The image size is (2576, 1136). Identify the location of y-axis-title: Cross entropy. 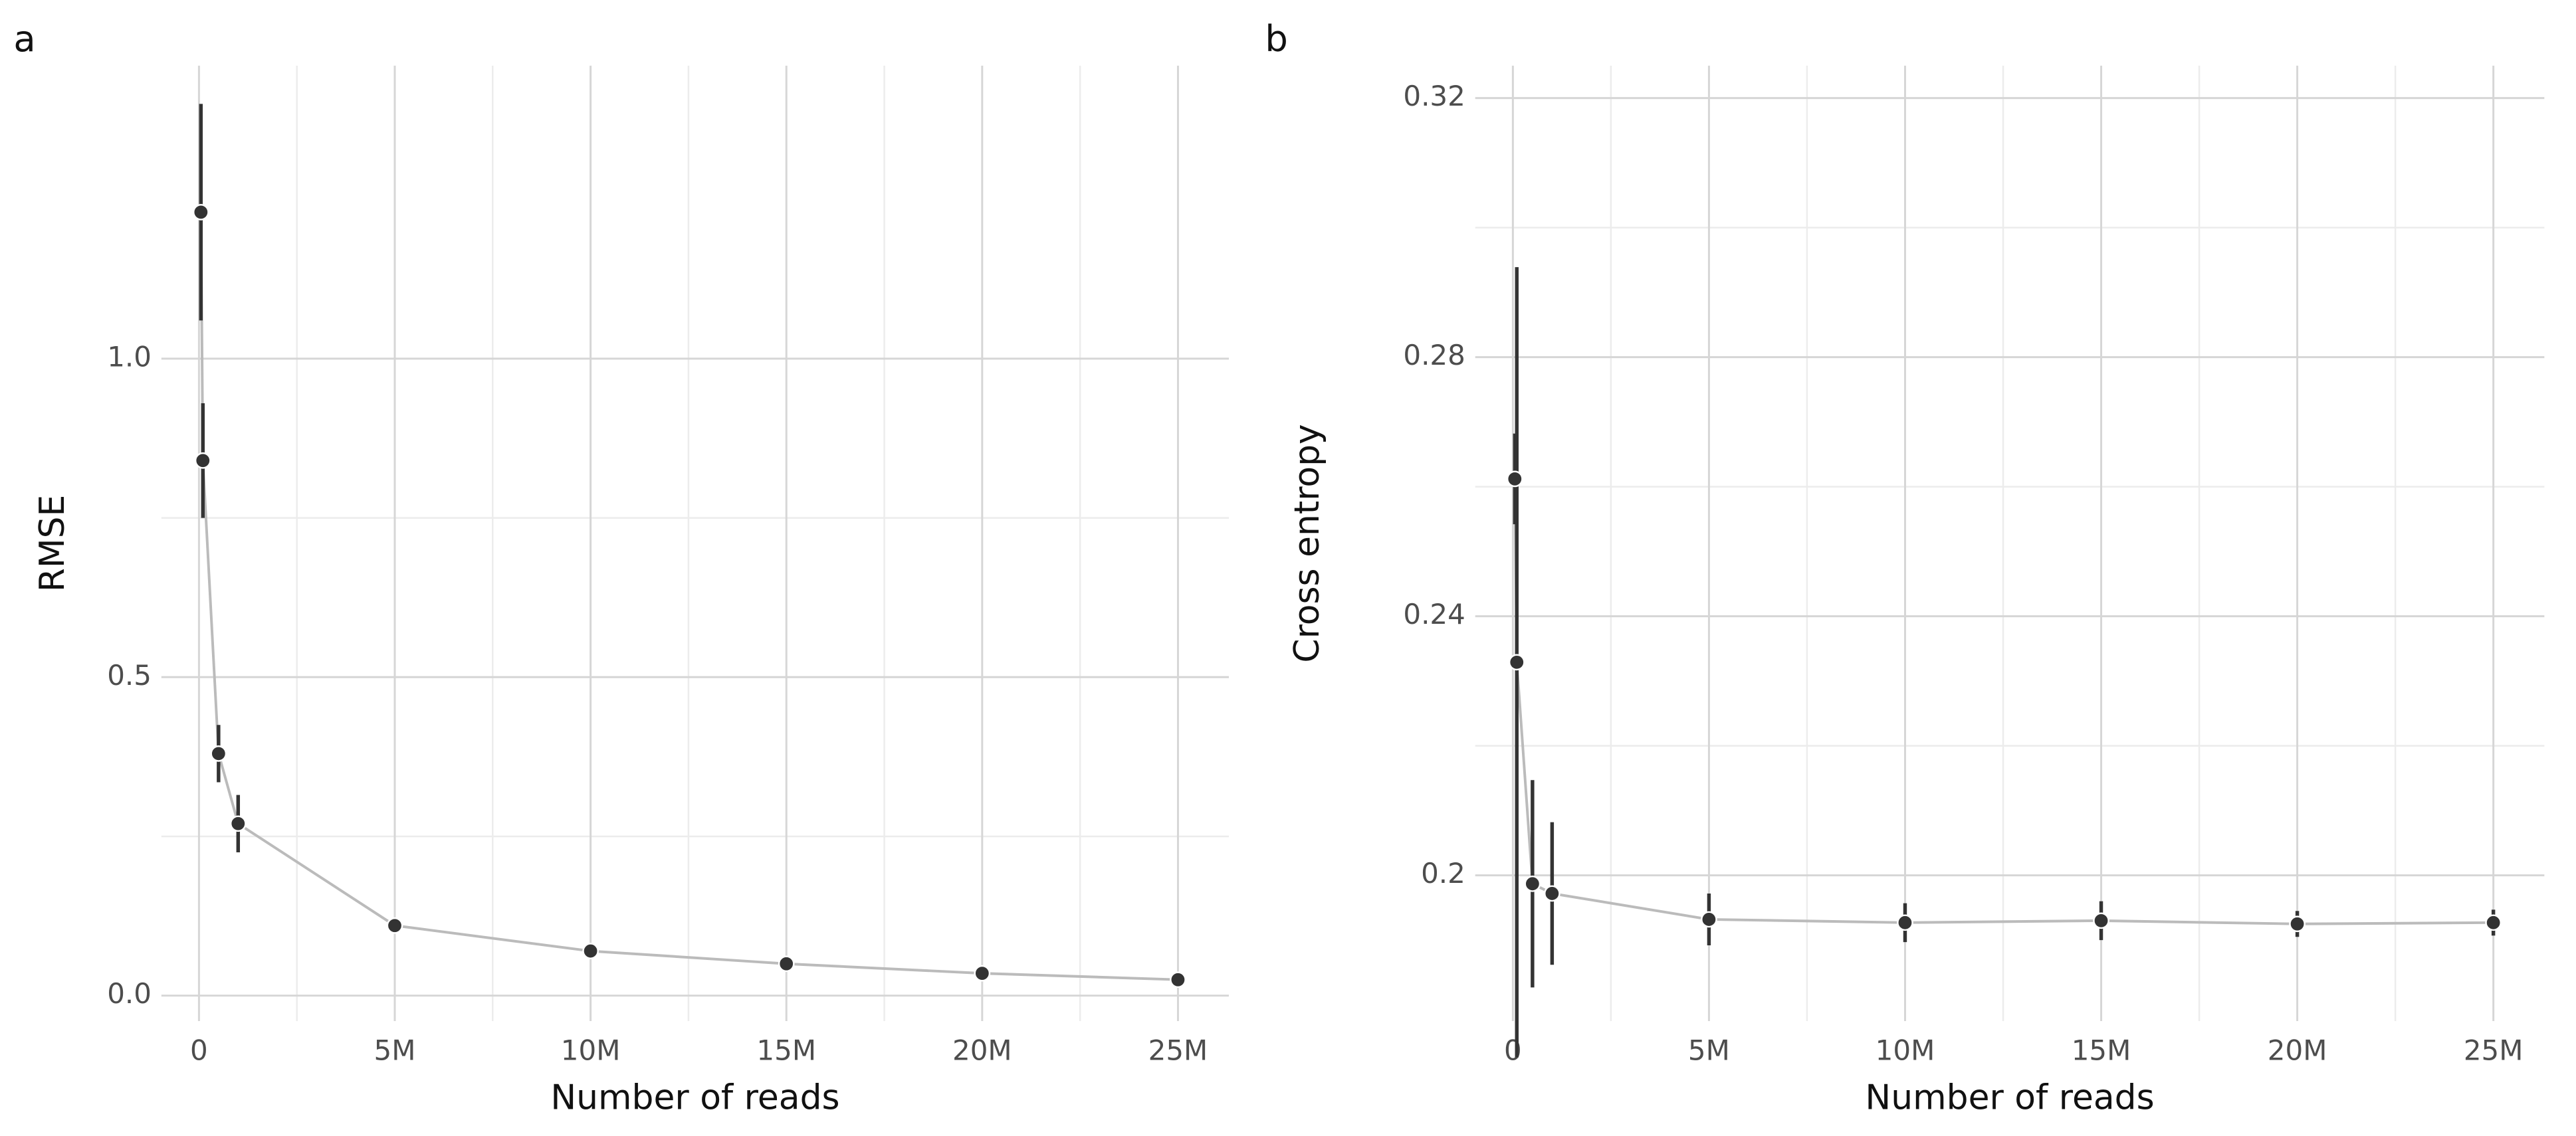
(1307, 543).